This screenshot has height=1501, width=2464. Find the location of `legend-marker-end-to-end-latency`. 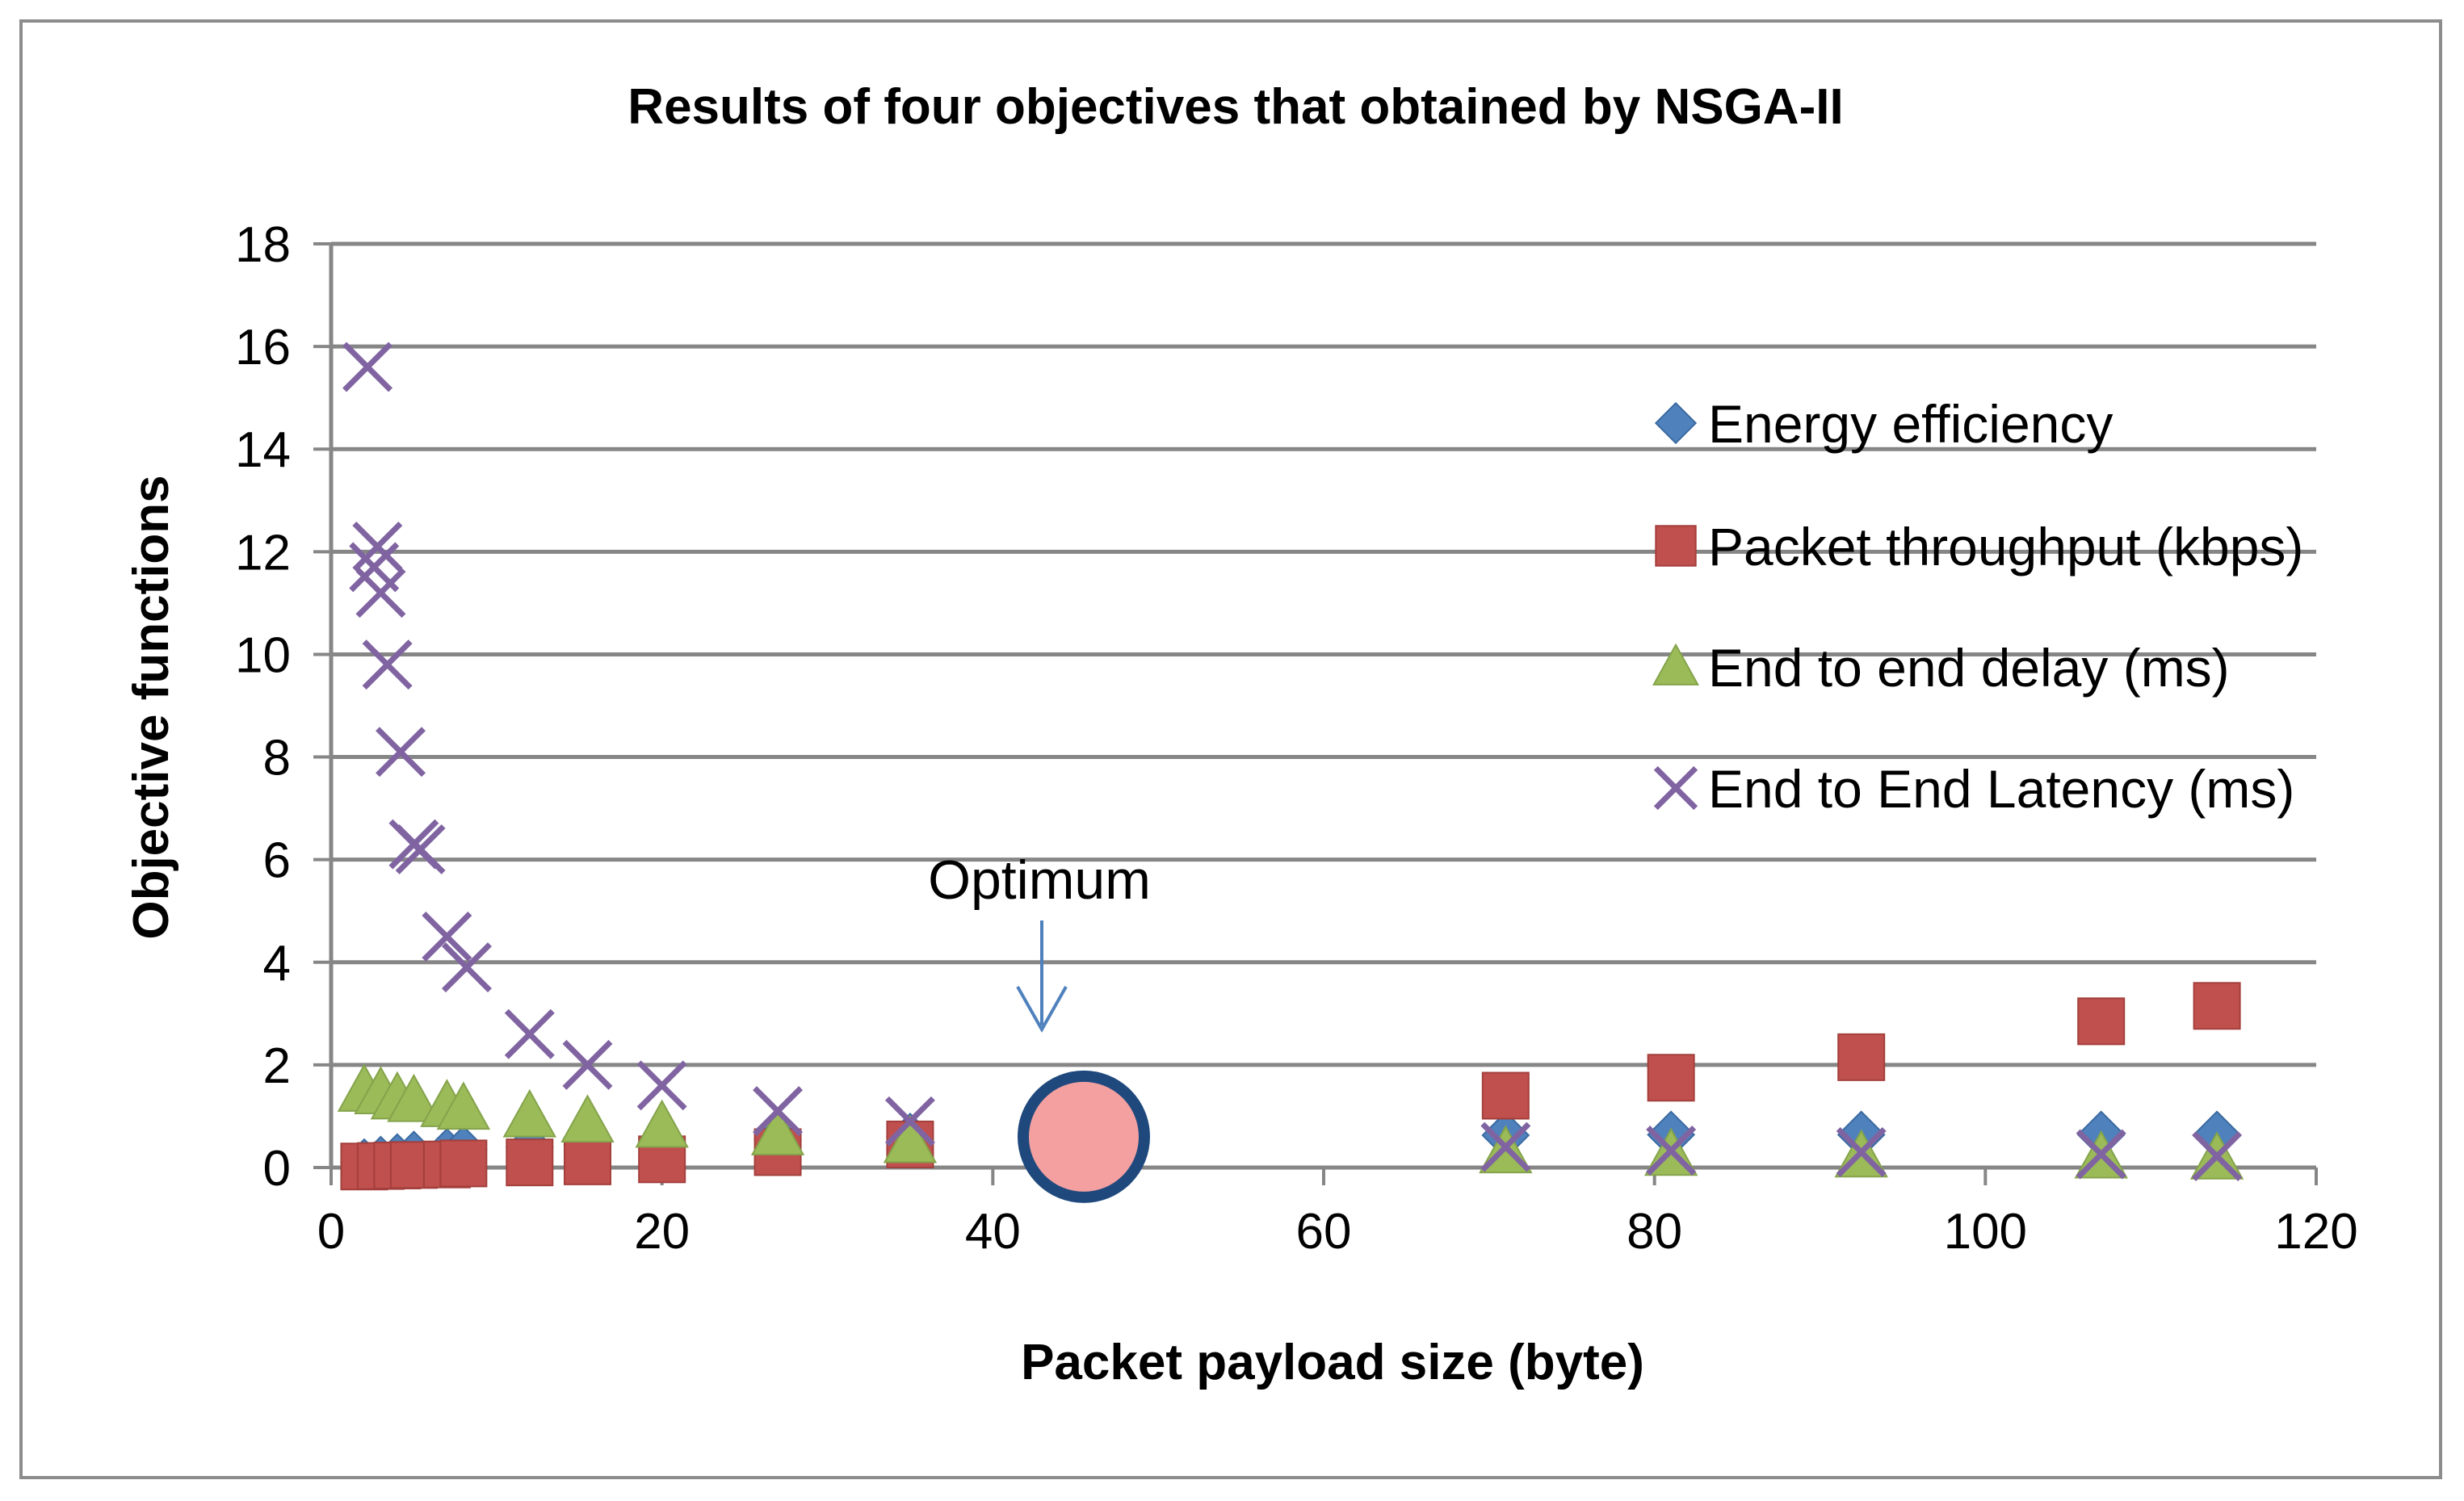

legend-marker-end-to-end-latency is located at coordinates (1676, 788).